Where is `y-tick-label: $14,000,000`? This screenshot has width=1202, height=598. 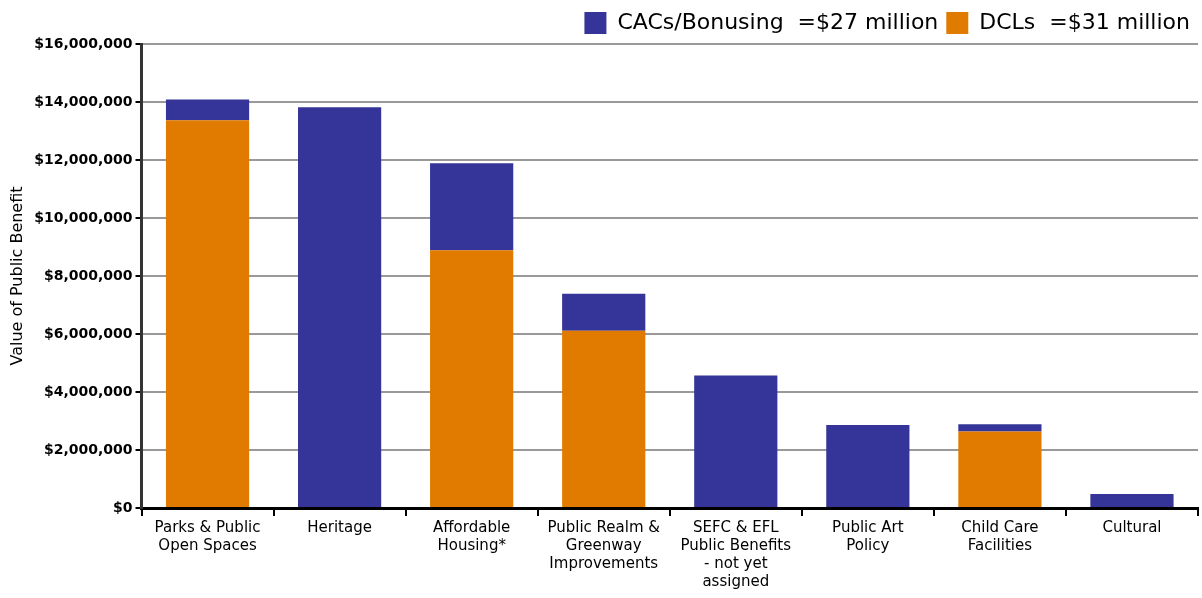
y-tick-label: $14,000,000 is located at coordinates (83, 100).